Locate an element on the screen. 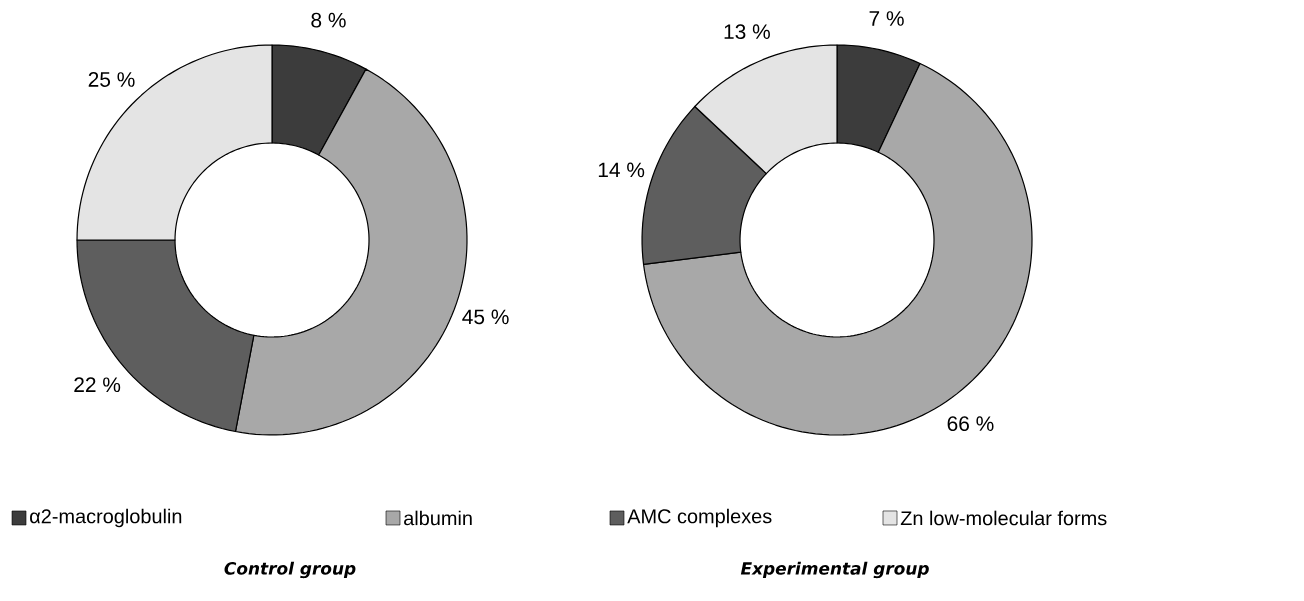 Image resolution: width=1304 pixels, height=601 pixels. data-label: 45 % is located at coordinates (485, 317).